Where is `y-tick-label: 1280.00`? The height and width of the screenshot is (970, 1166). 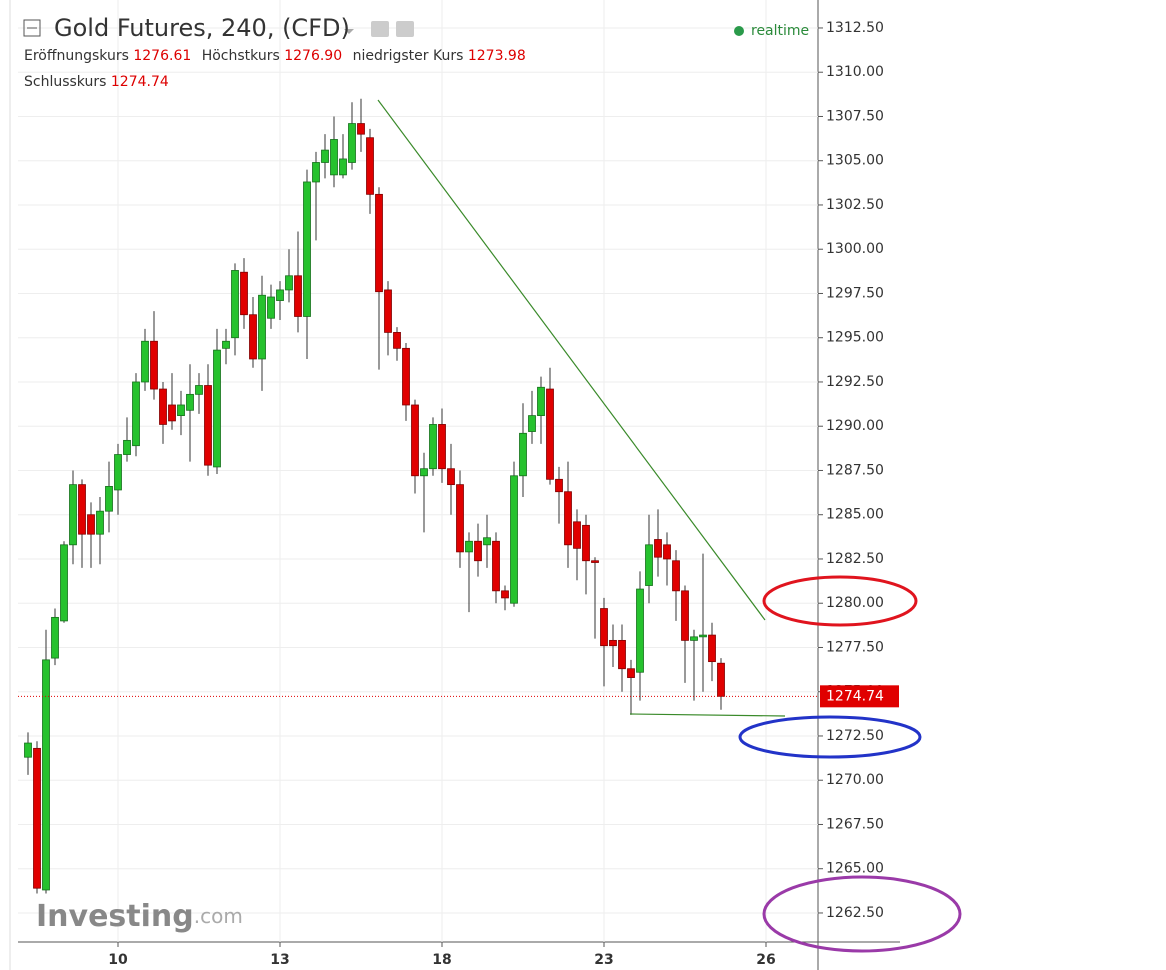 y-tick-label: 1280.00 is located at coordinates (855, 603).